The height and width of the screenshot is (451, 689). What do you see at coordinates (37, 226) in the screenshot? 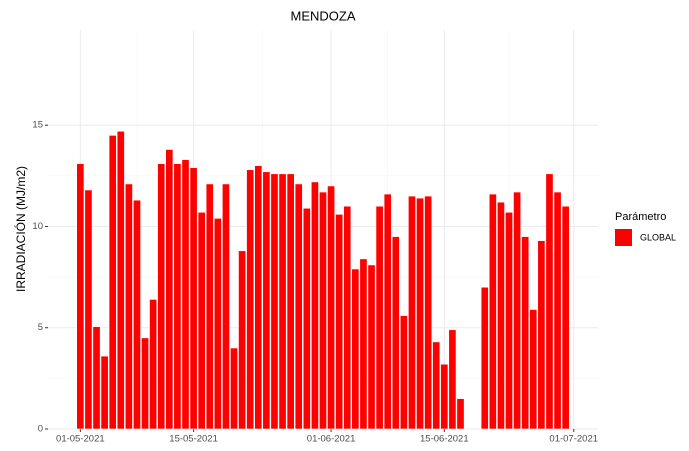
I see `y-tick-label: 10` at bounding box center [37, 226].